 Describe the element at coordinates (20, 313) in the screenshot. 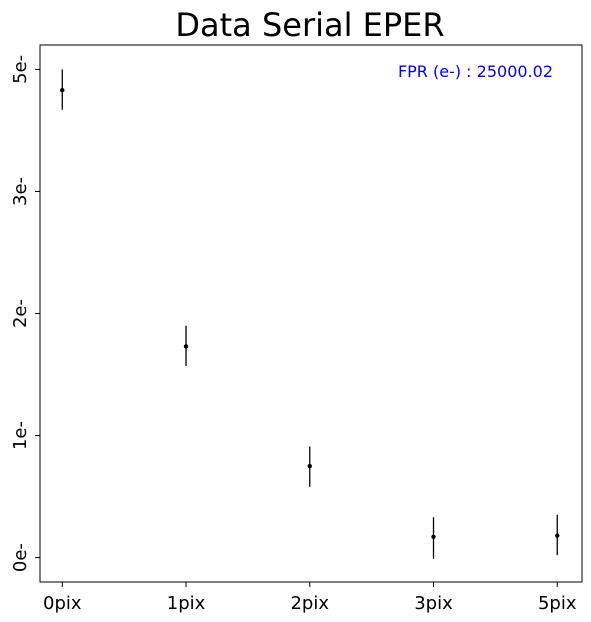

I see `y-tick-label: 2e-` at that location.